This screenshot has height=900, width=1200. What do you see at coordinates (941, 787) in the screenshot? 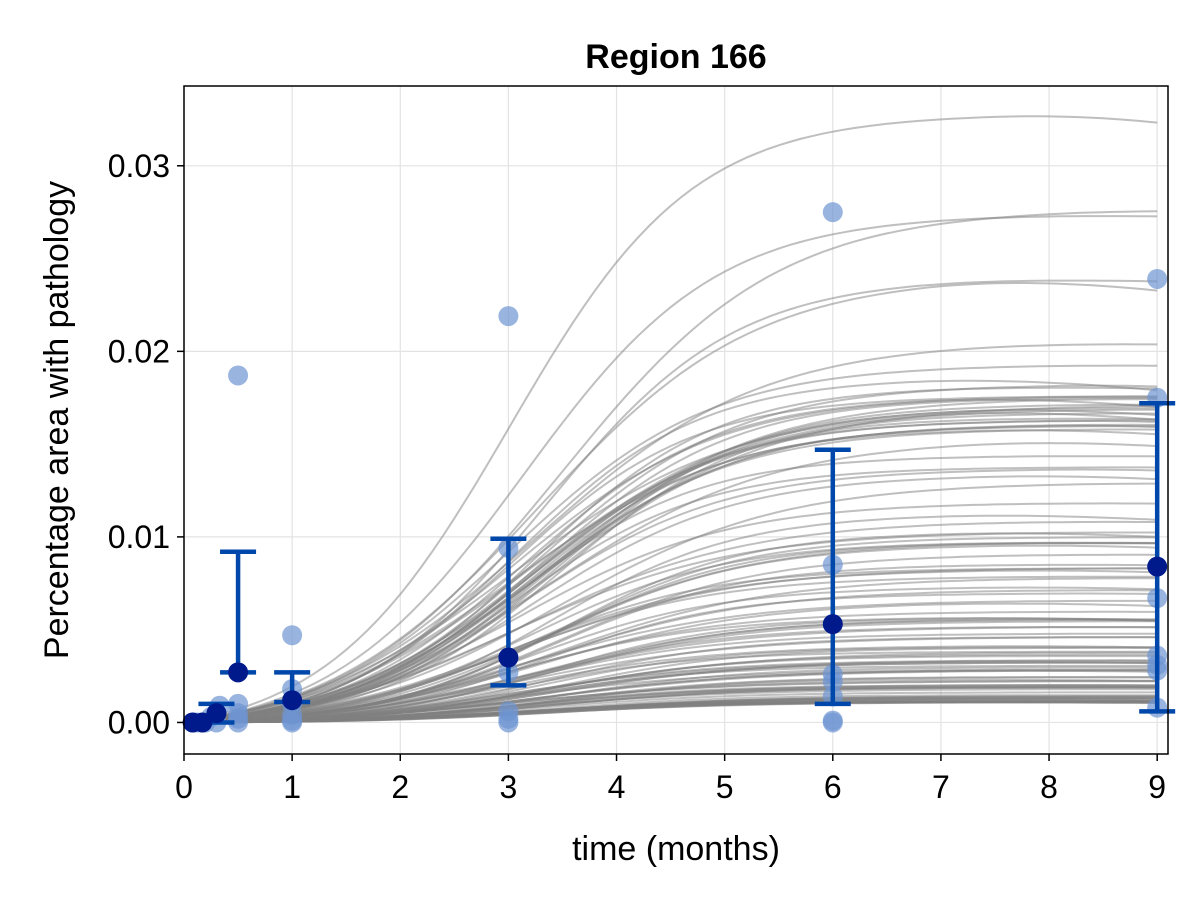
I see `x-tick-label: 7` at bounding box center [941, 787].